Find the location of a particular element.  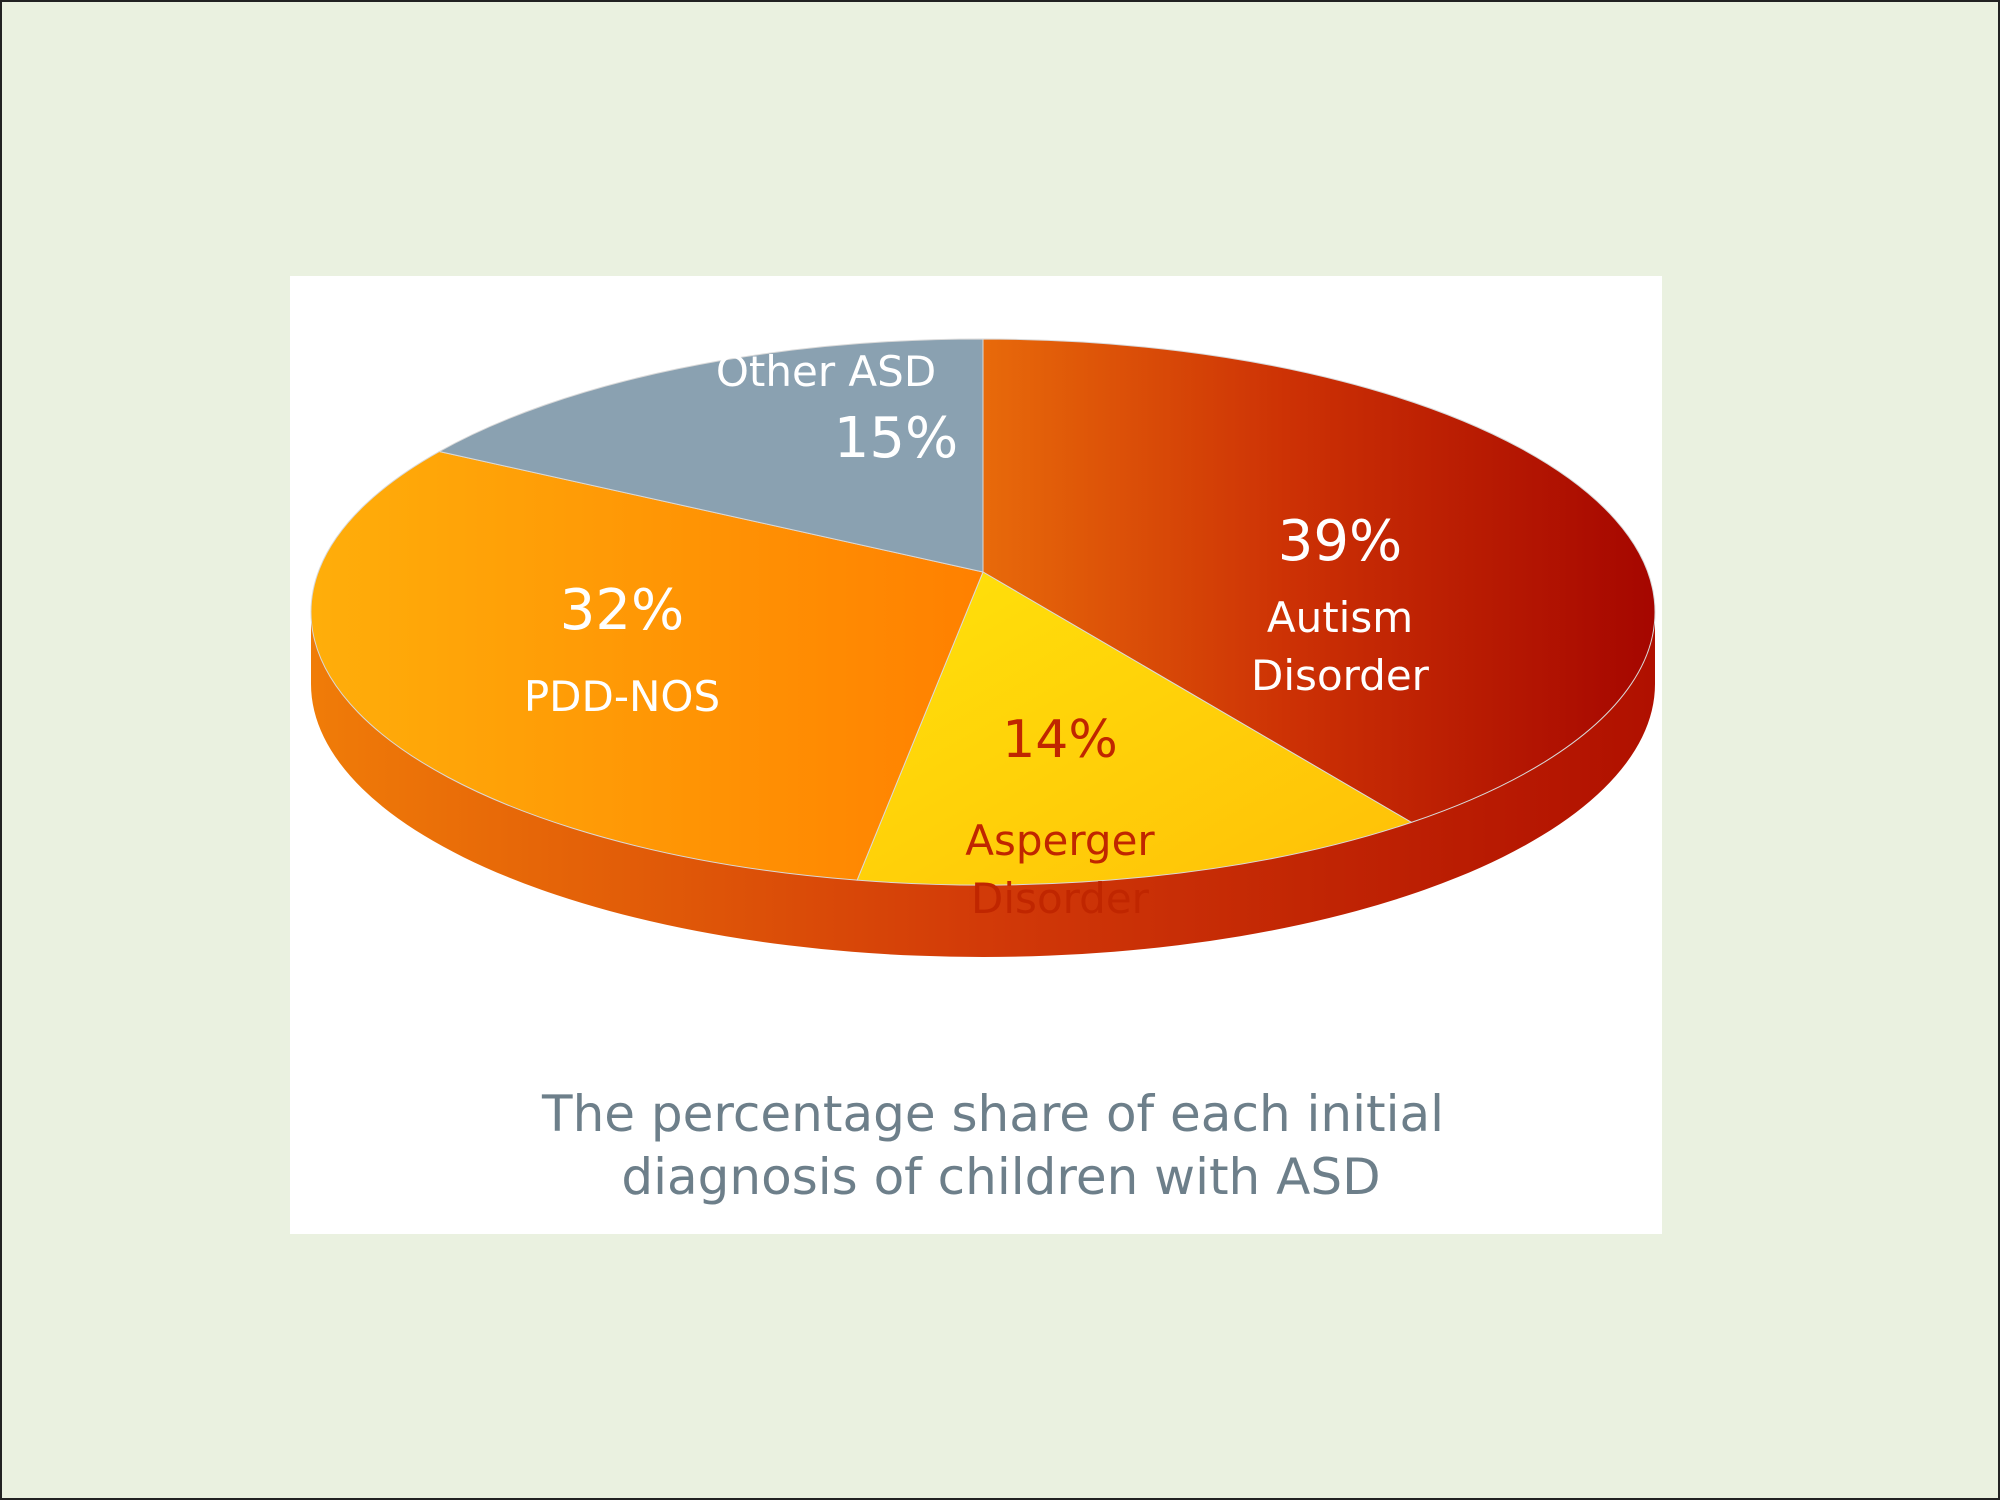

label-autism-disorder-name-1: Autism is located at coordinates (1340, 617).